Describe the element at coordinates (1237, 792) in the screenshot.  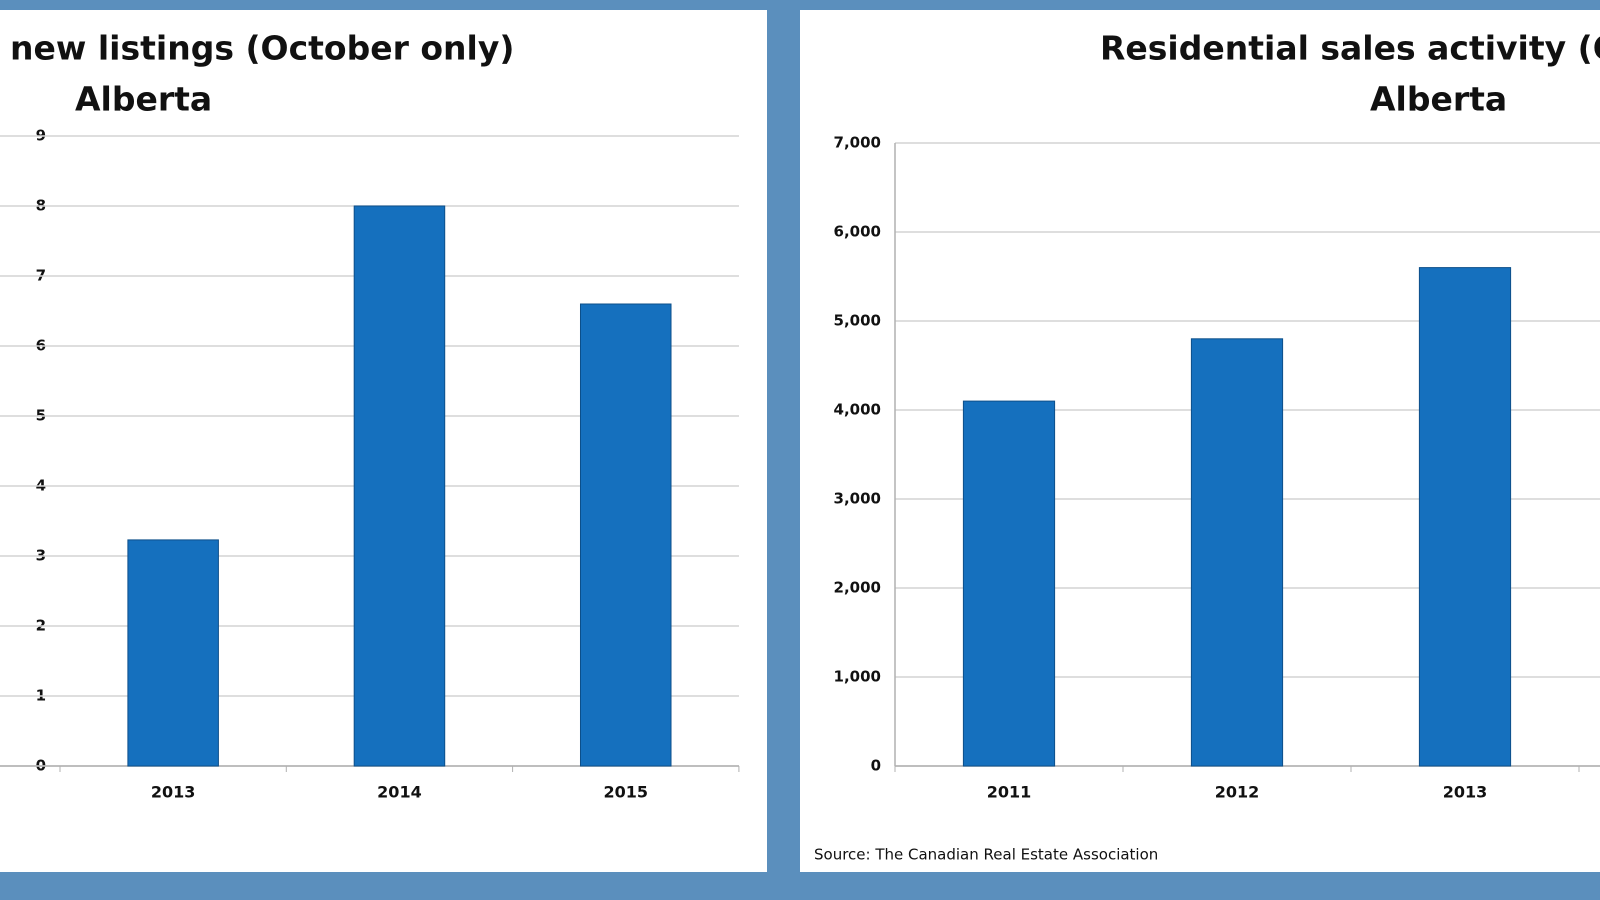
I see `x-tick-label: 2012` at that location.